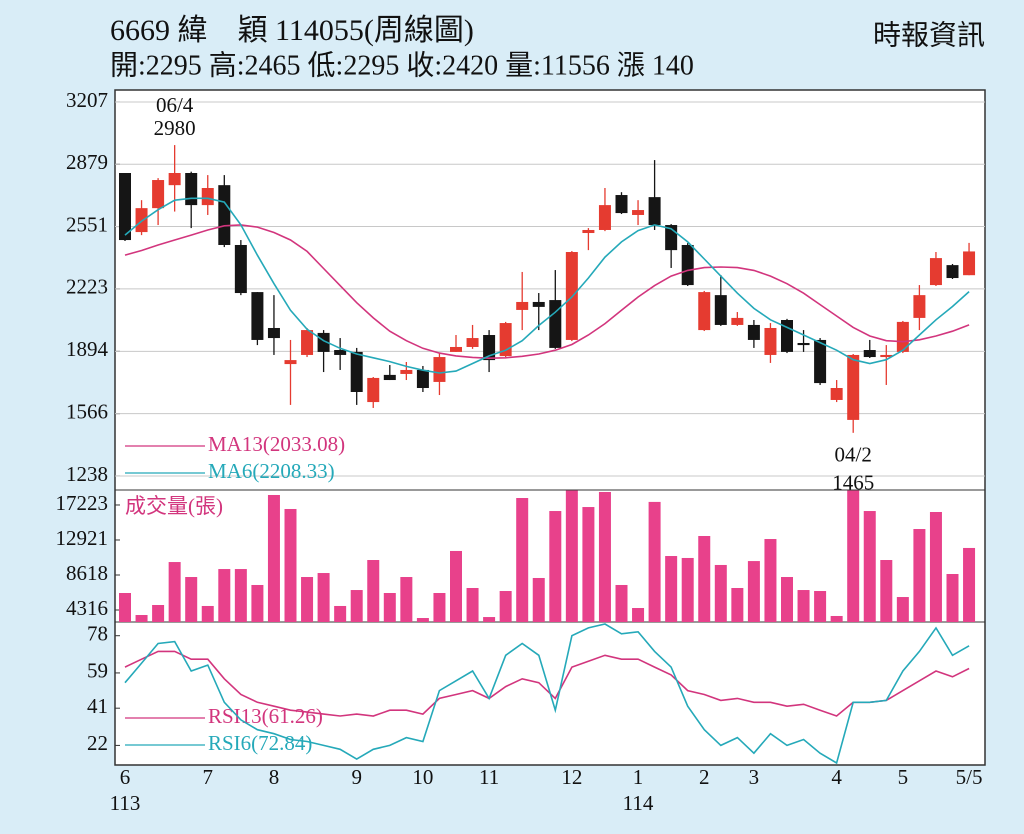 The width and height of the screenshot is (1024, 834). I want to click on y-tick-label: 1238, so click(87, 474).